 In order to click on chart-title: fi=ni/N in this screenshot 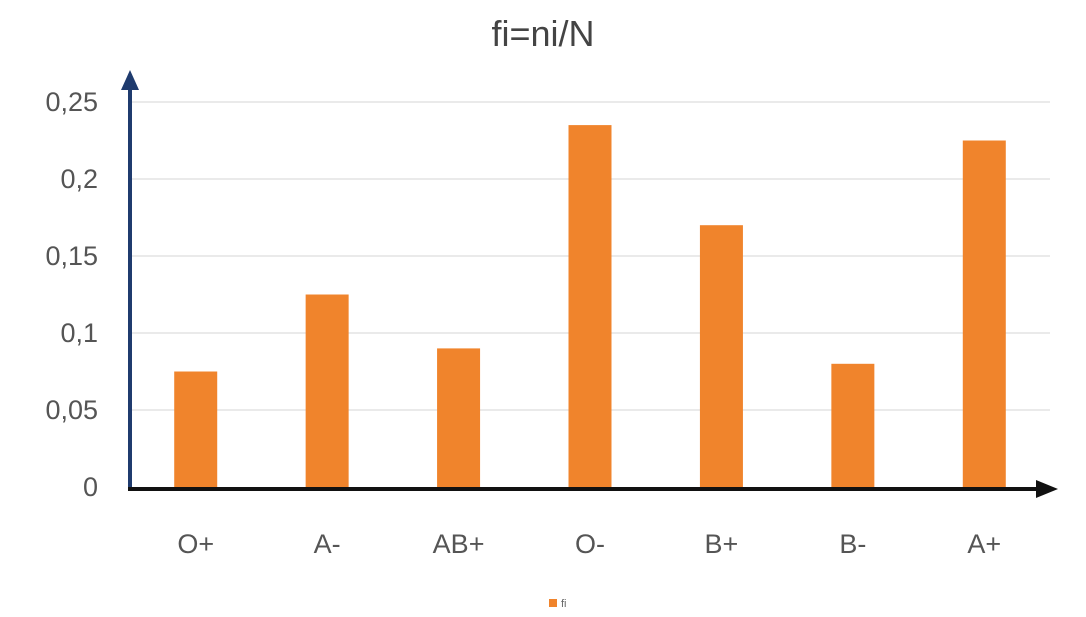, I will do `click(542, 33)`.